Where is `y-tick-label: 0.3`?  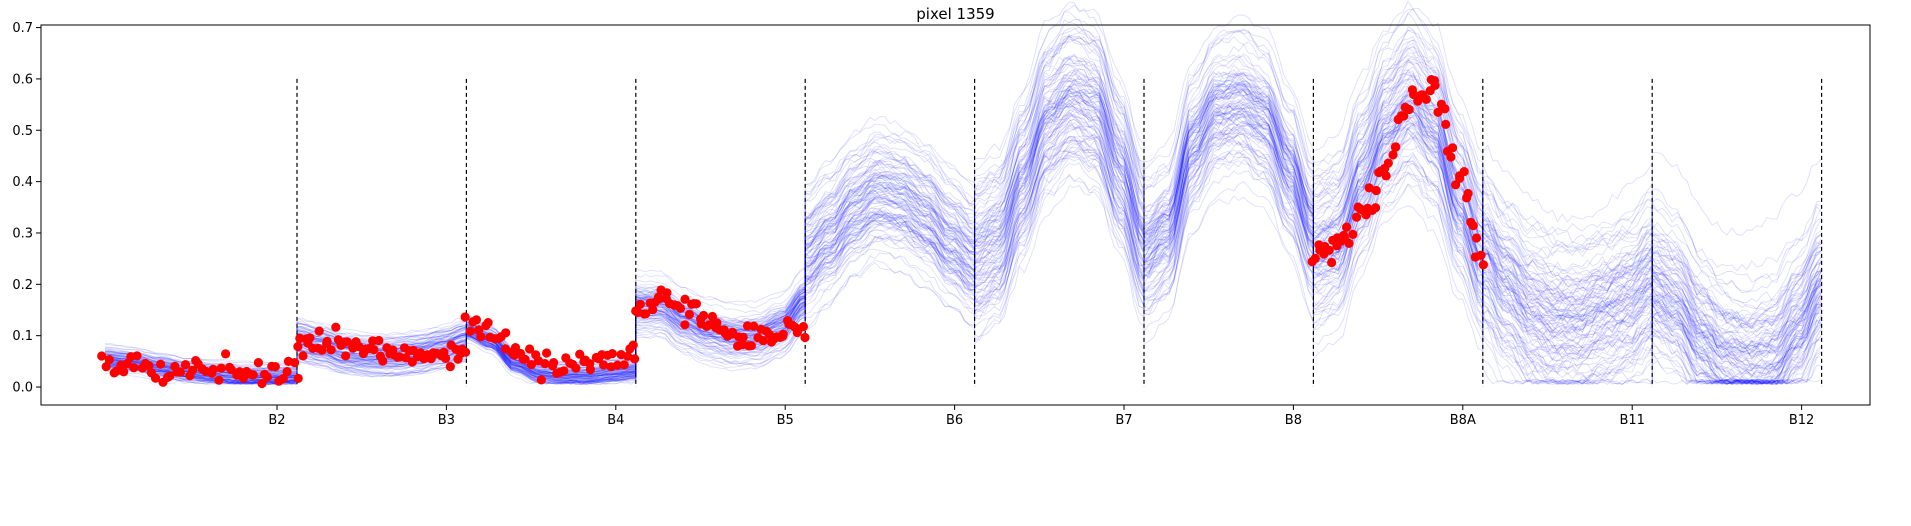
y-tick-label: 0.3 is located at coordinates (22, 233).